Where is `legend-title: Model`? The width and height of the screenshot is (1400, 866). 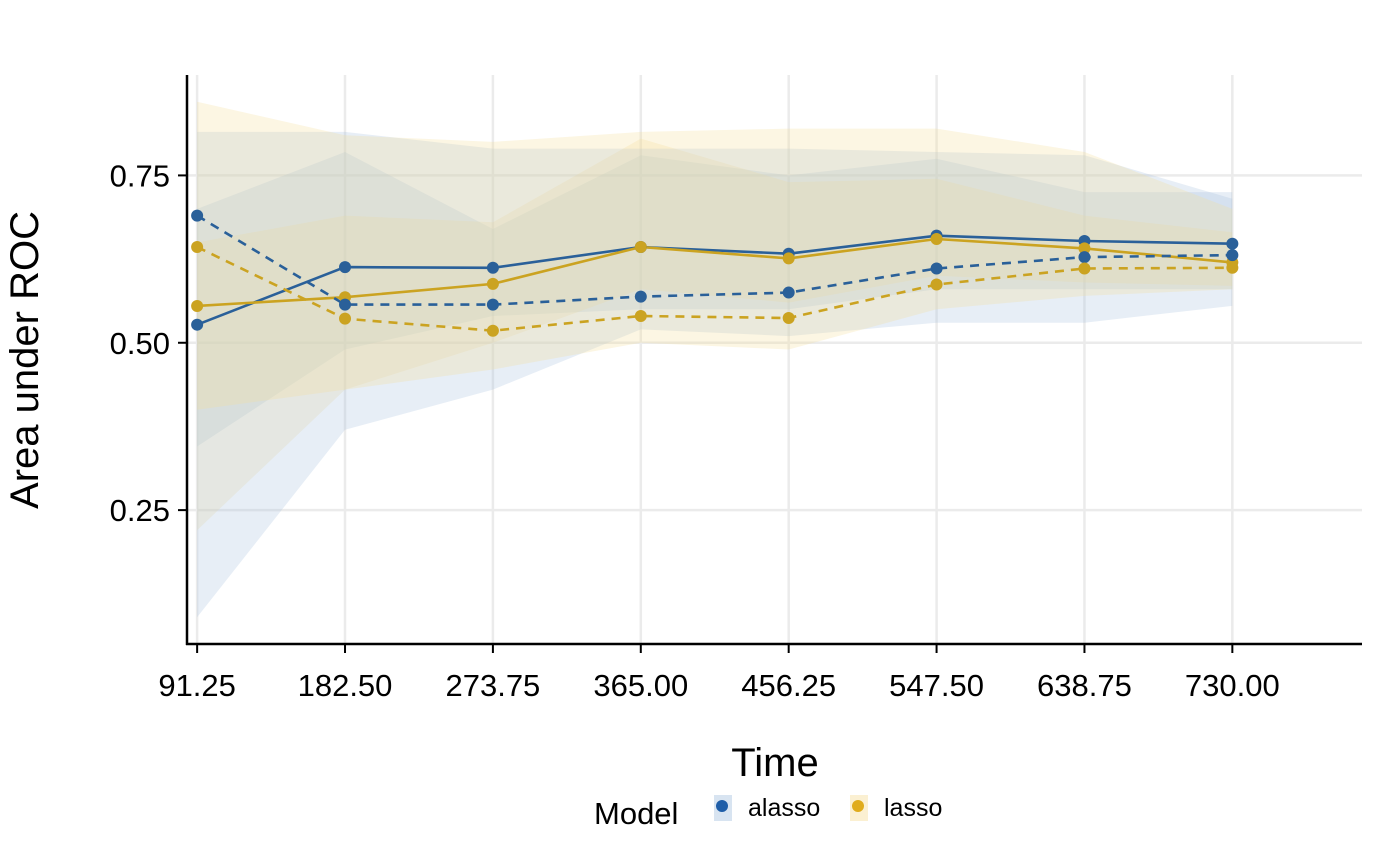 legend-title: Model is located at coordinates (636, 813).